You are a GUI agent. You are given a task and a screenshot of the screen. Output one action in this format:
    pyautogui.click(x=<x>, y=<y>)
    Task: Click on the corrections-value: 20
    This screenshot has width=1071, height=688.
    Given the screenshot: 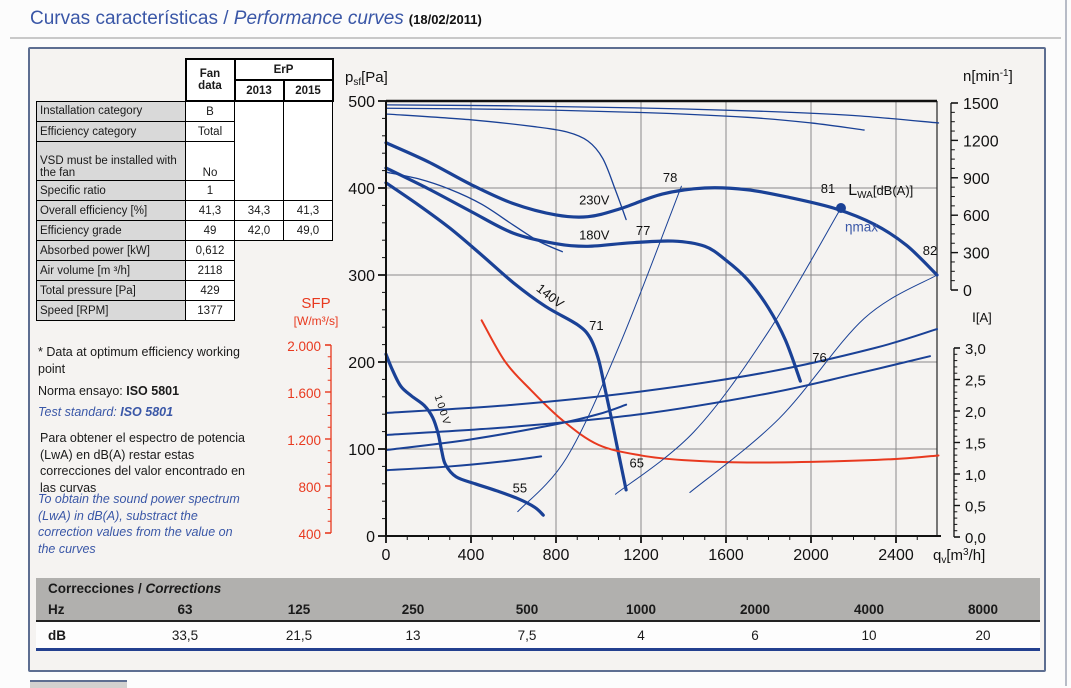 What is the action you would take?
    pyautogui.click(x=983, y=635)
    